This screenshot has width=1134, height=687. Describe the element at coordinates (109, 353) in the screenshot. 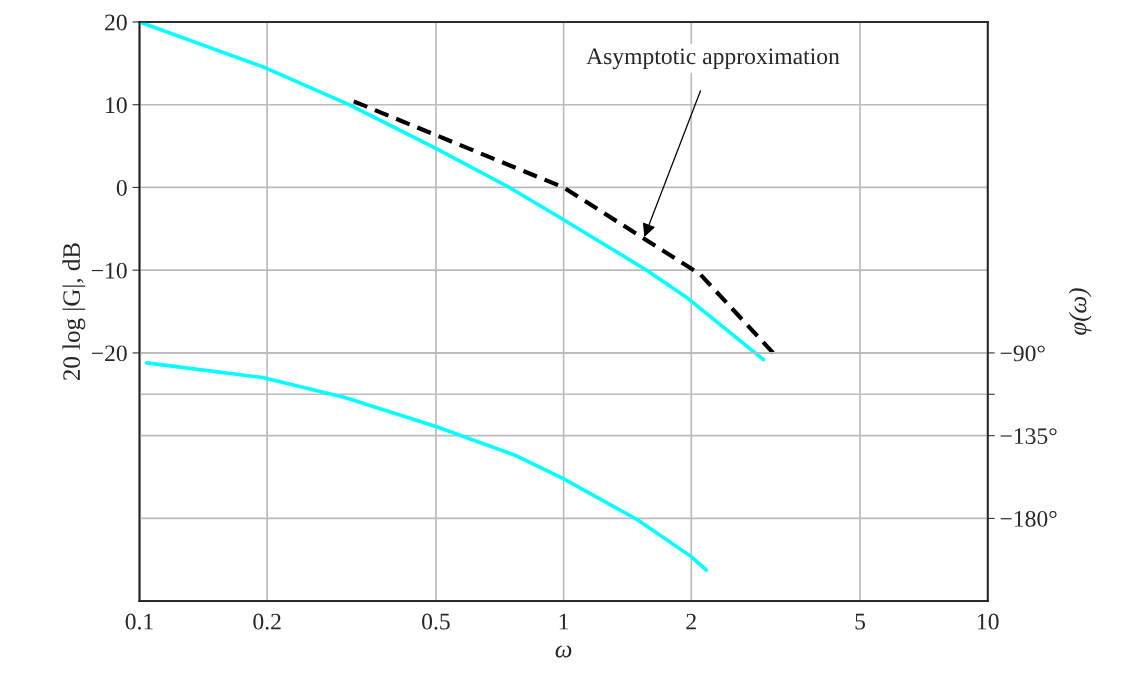

I see `y-tick-label: −20` at that location.